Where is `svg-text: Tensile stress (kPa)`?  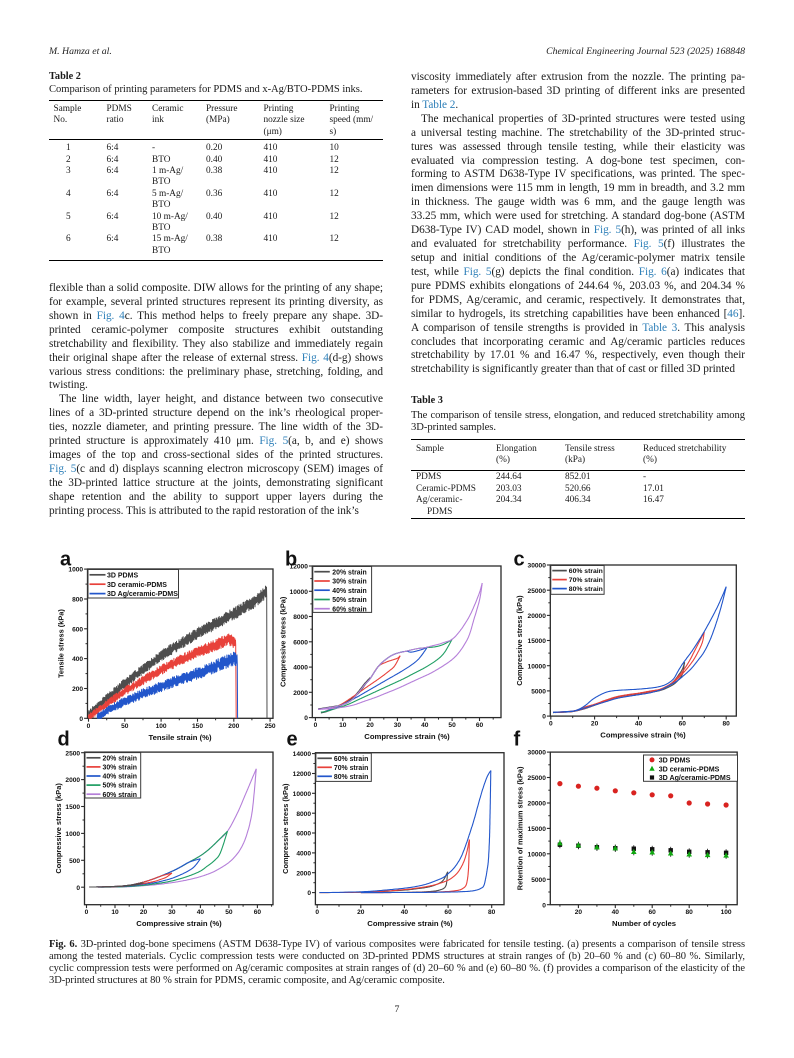 svg-text: Tensile stress (kPa) is located at coordinates (61, 643).